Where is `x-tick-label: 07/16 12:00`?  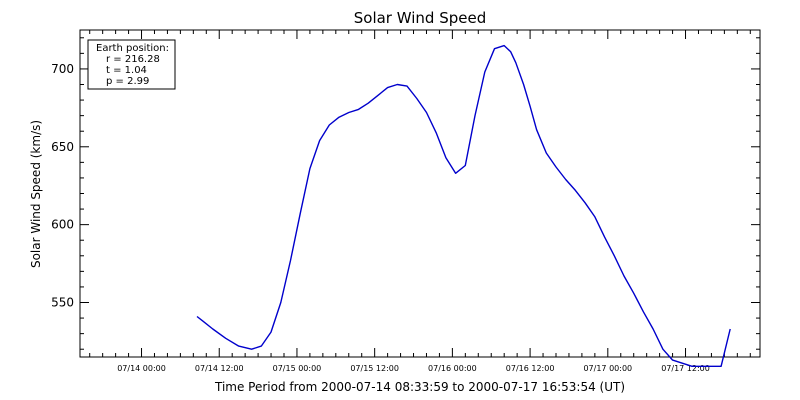 x-tick-label: 07/16 12:00 is located at coordinates (530, 368).